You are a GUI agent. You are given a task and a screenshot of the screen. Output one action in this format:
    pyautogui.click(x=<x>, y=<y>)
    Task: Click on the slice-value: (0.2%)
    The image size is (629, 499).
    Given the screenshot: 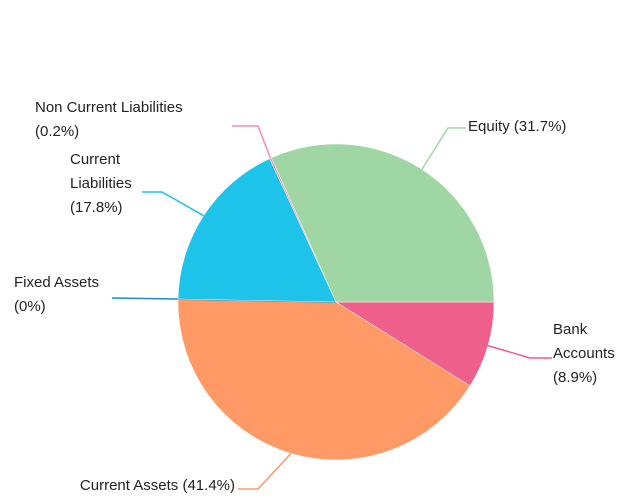 What is the action you would take?
    pyautogui.click(x=57, y=131)
    